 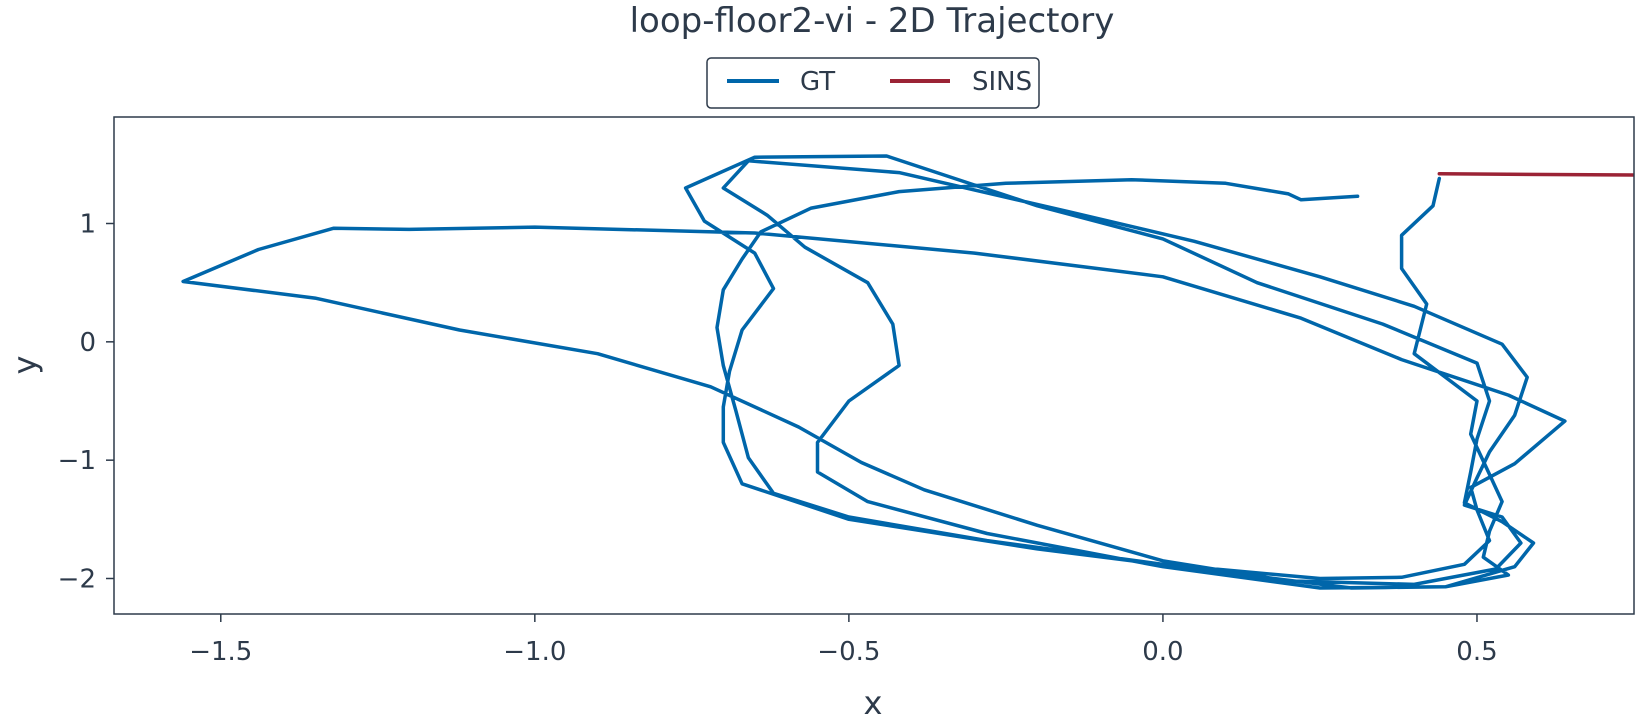 I want to click on x-tick-label: 0.5, so click(x=1476, y=652).